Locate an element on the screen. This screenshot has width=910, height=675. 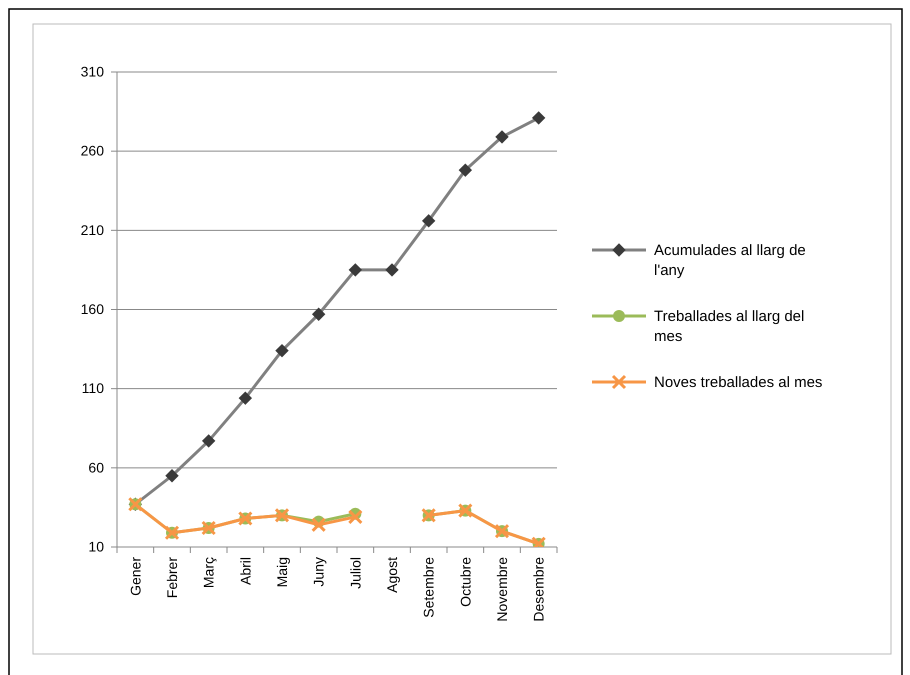
y-tick-label: 210 is located at coordinates (92, 230).